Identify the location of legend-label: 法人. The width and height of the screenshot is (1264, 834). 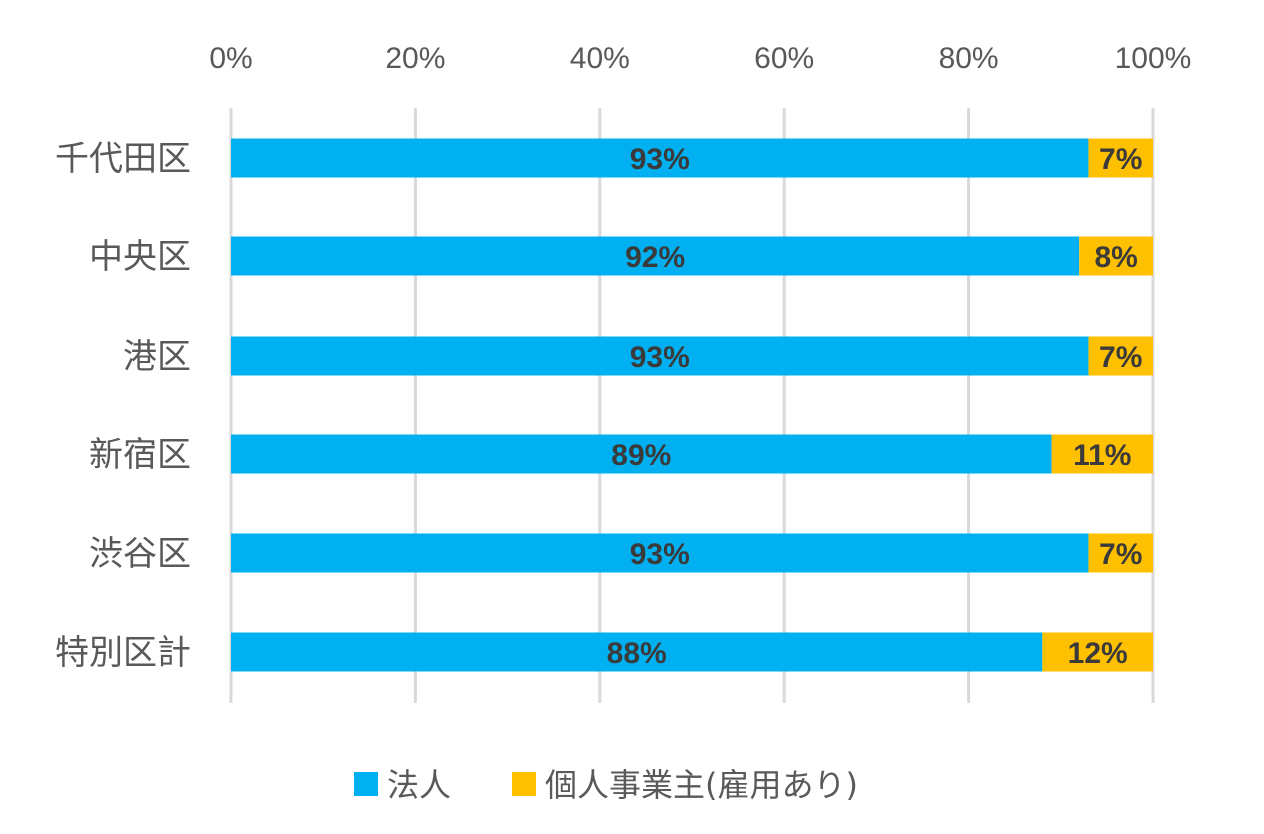
(419, 785).